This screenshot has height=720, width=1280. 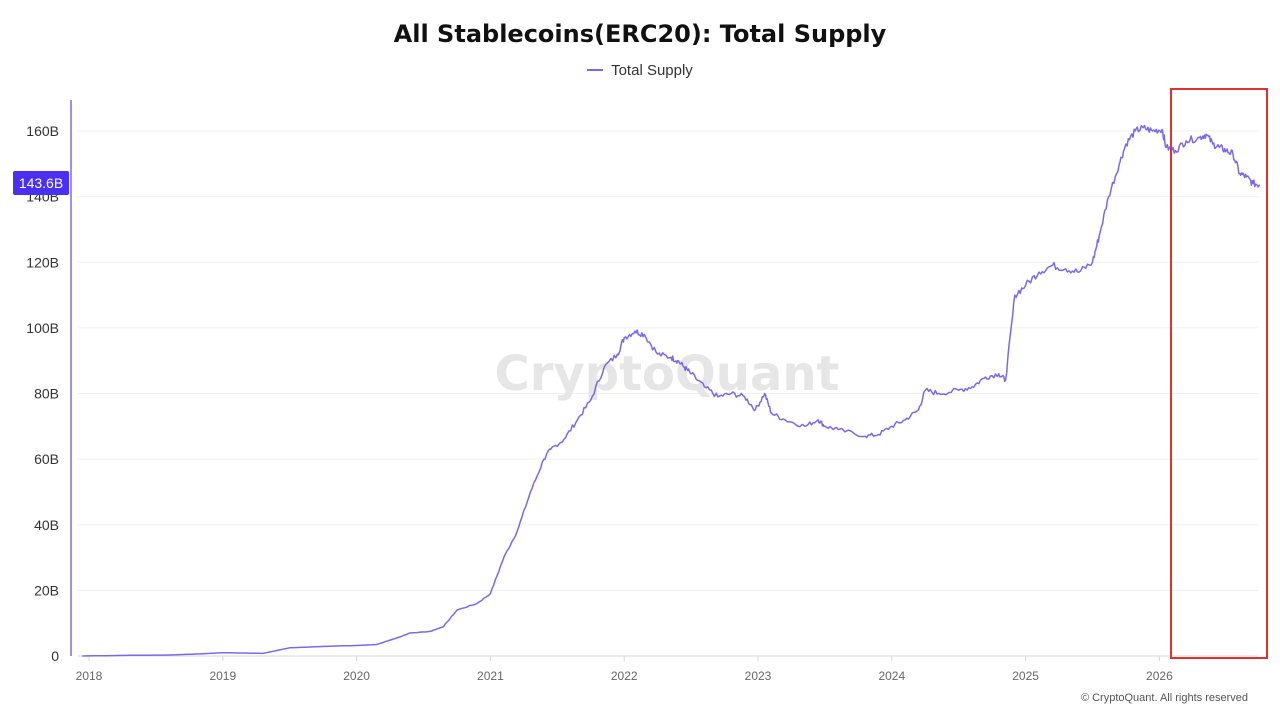 I want to click on y-tick-label: 60B, so click(x=46, y=459).